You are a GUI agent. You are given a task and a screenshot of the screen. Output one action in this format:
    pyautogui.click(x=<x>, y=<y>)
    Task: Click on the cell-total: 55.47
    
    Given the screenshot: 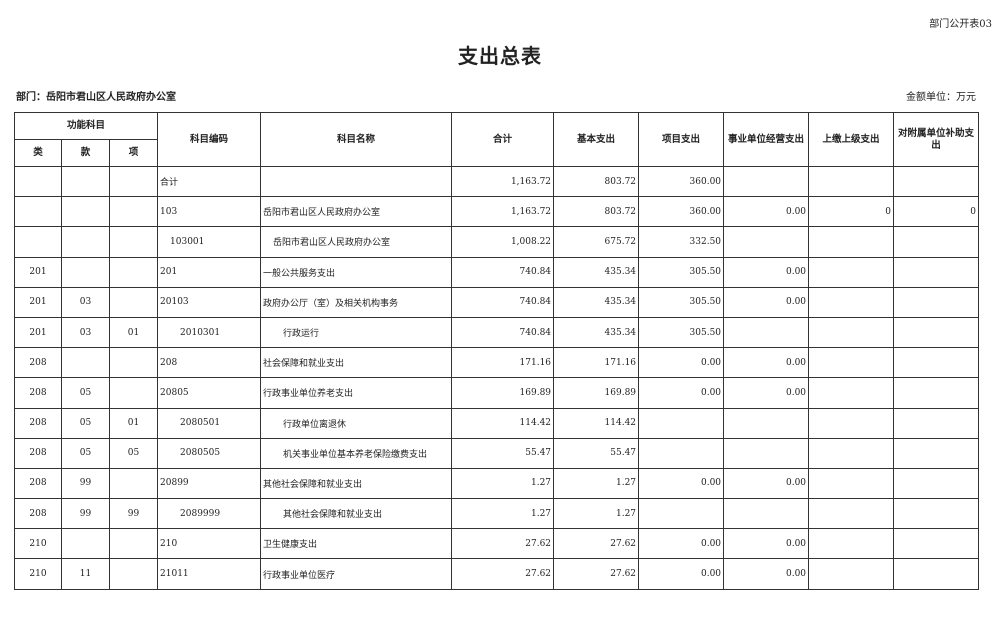 What is the action you would take?
    pyautogui.click(x=503, y=453)
    